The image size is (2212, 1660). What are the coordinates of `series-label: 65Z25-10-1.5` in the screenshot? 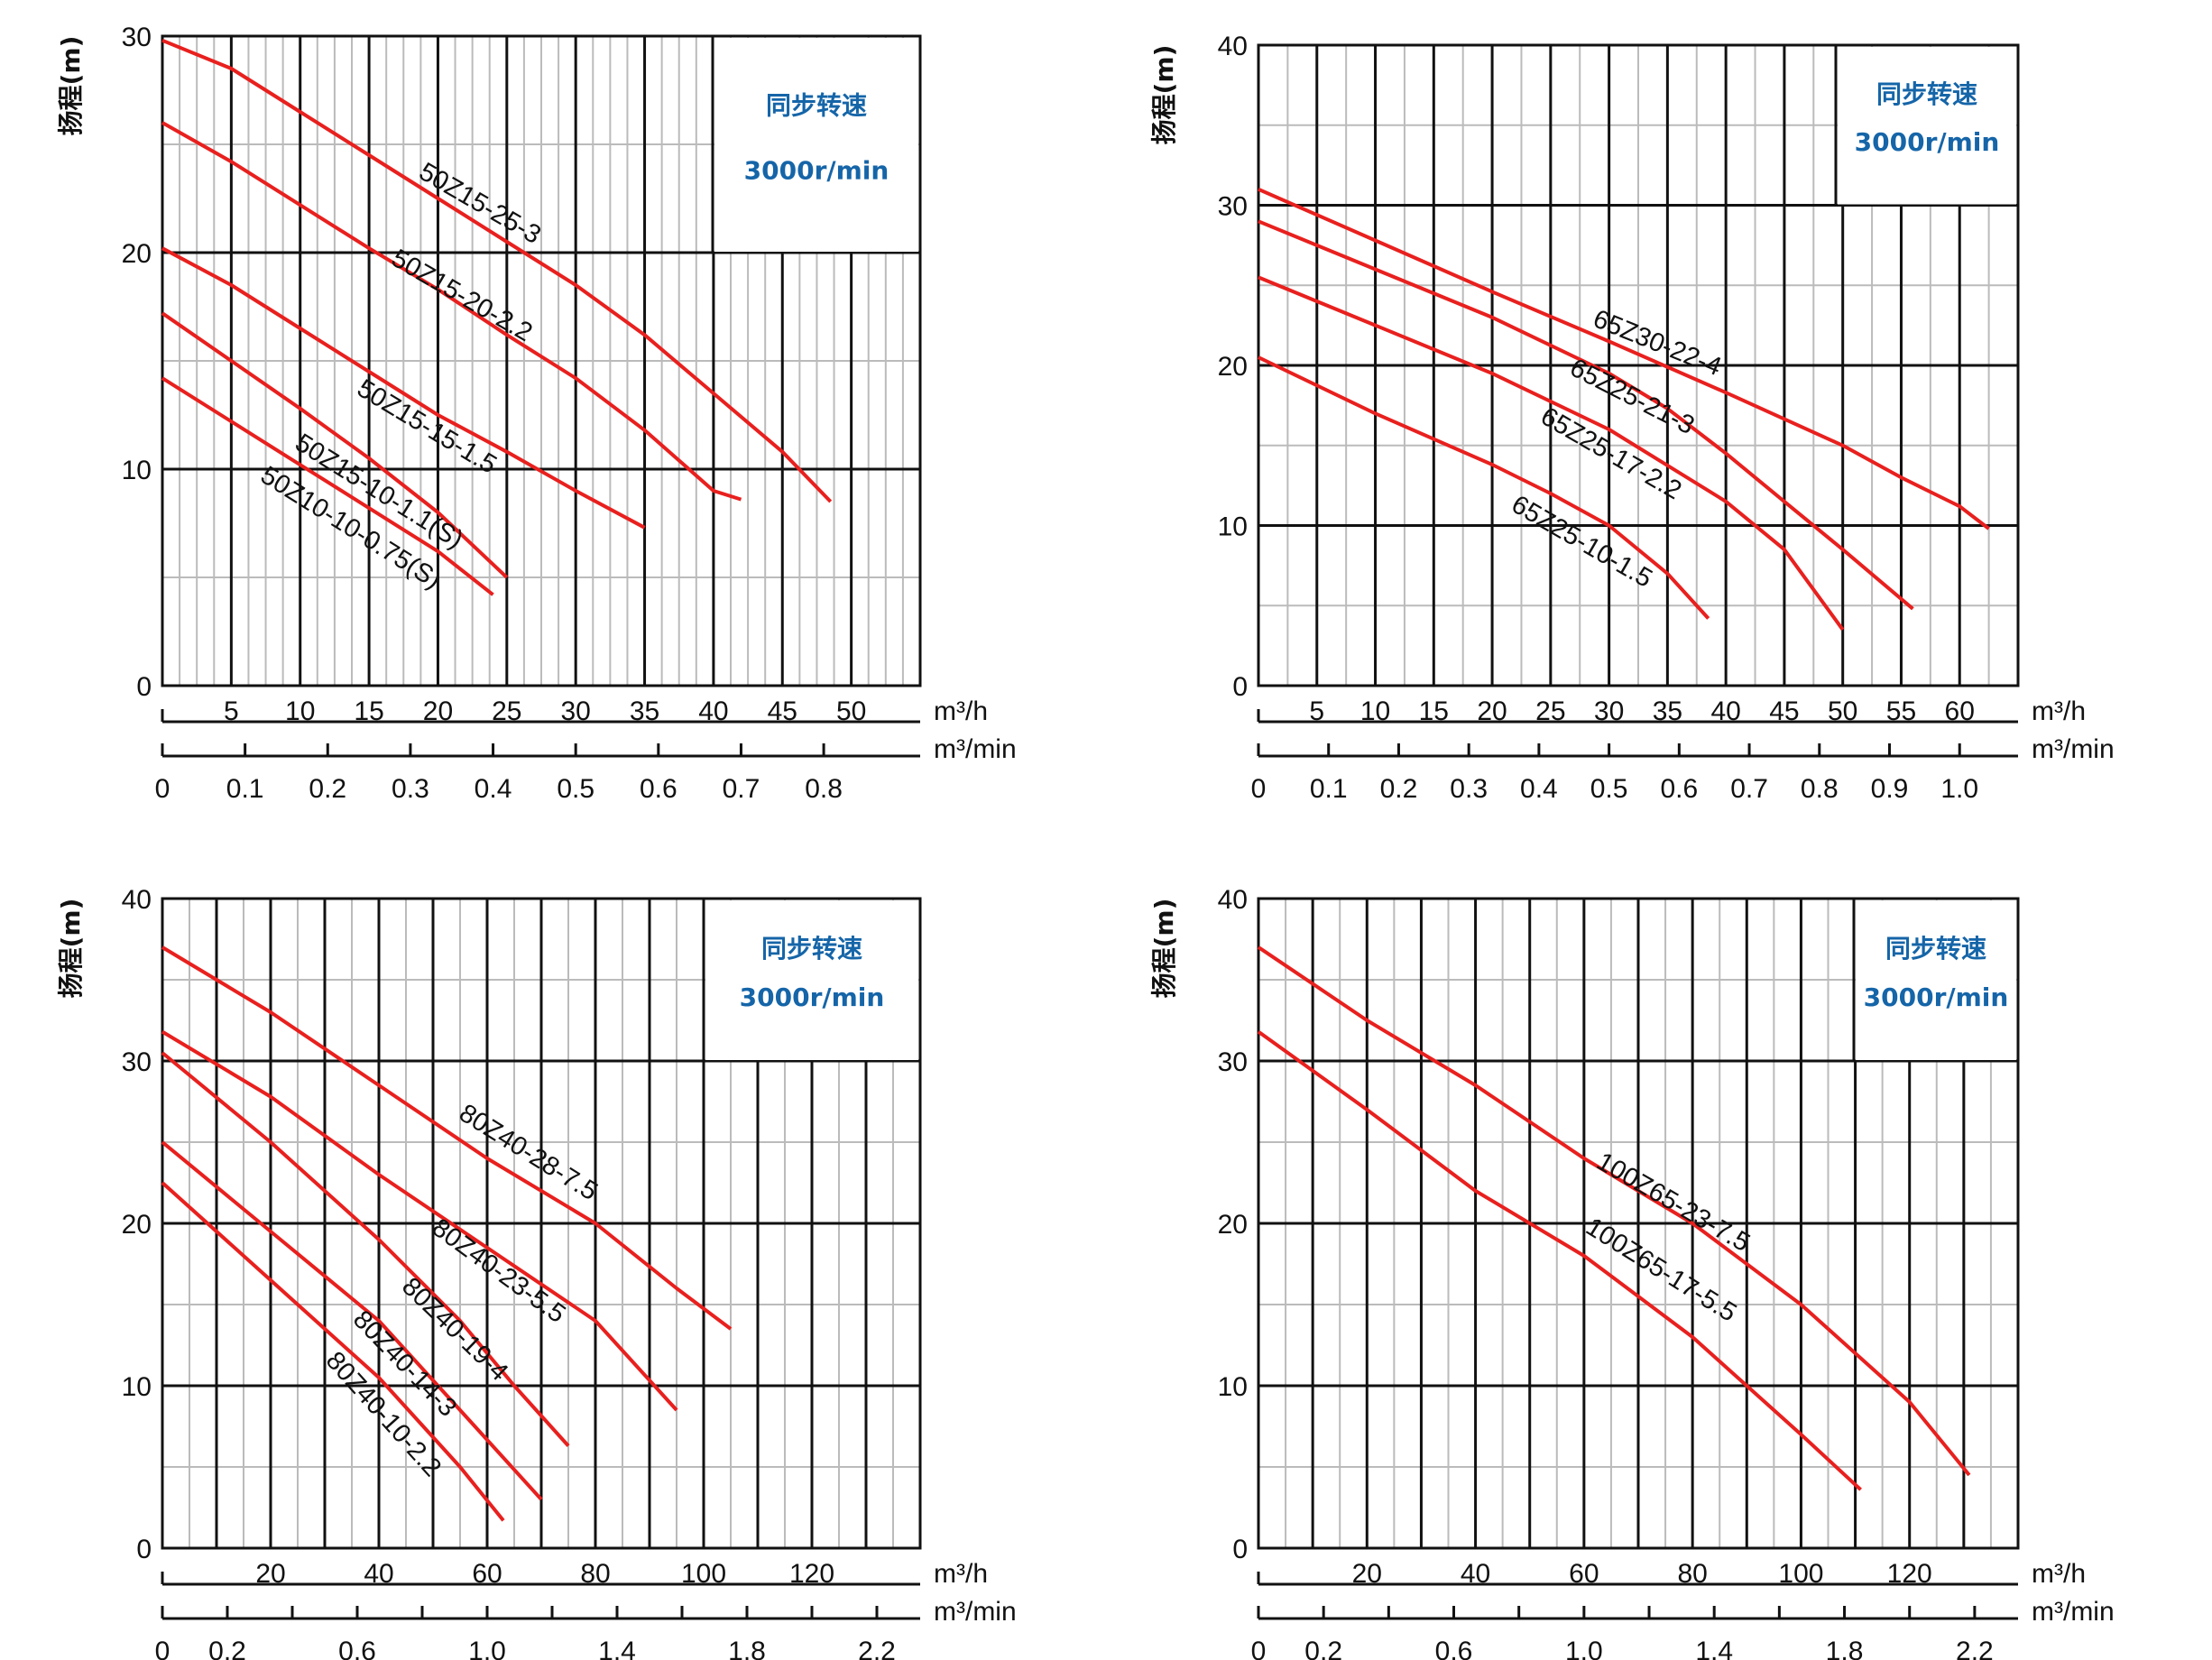 It's located at (1582, 542).